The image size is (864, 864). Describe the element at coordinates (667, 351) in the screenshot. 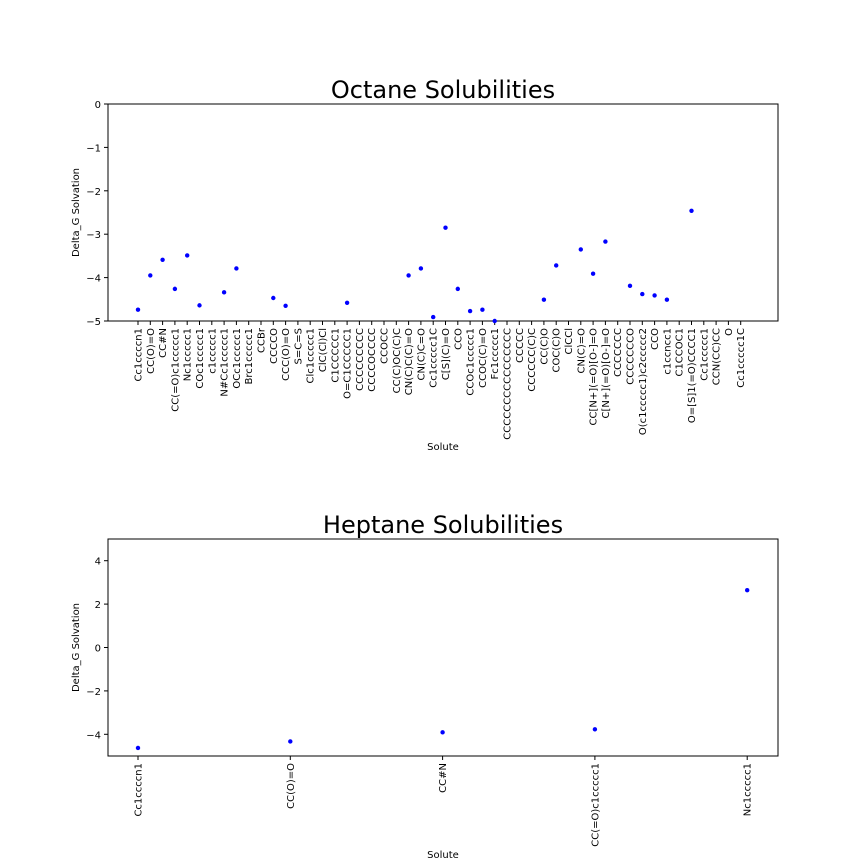

I see `x-tick-label: c1ccncc1` at that location.